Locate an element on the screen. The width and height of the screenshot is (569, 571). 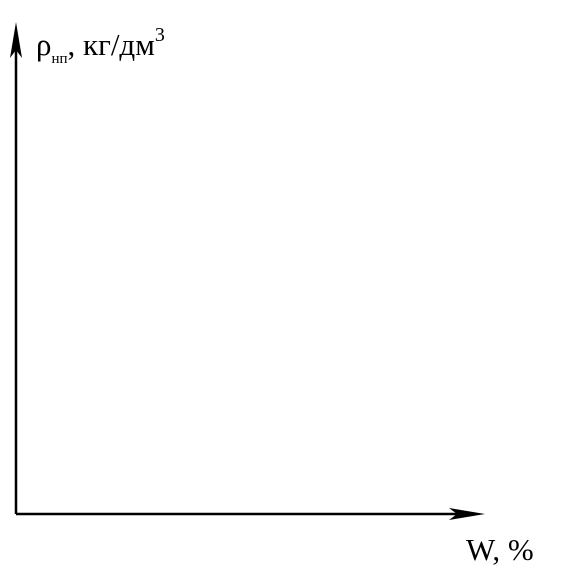
x-axis-label: W, % is located at coordinates (500, 549).